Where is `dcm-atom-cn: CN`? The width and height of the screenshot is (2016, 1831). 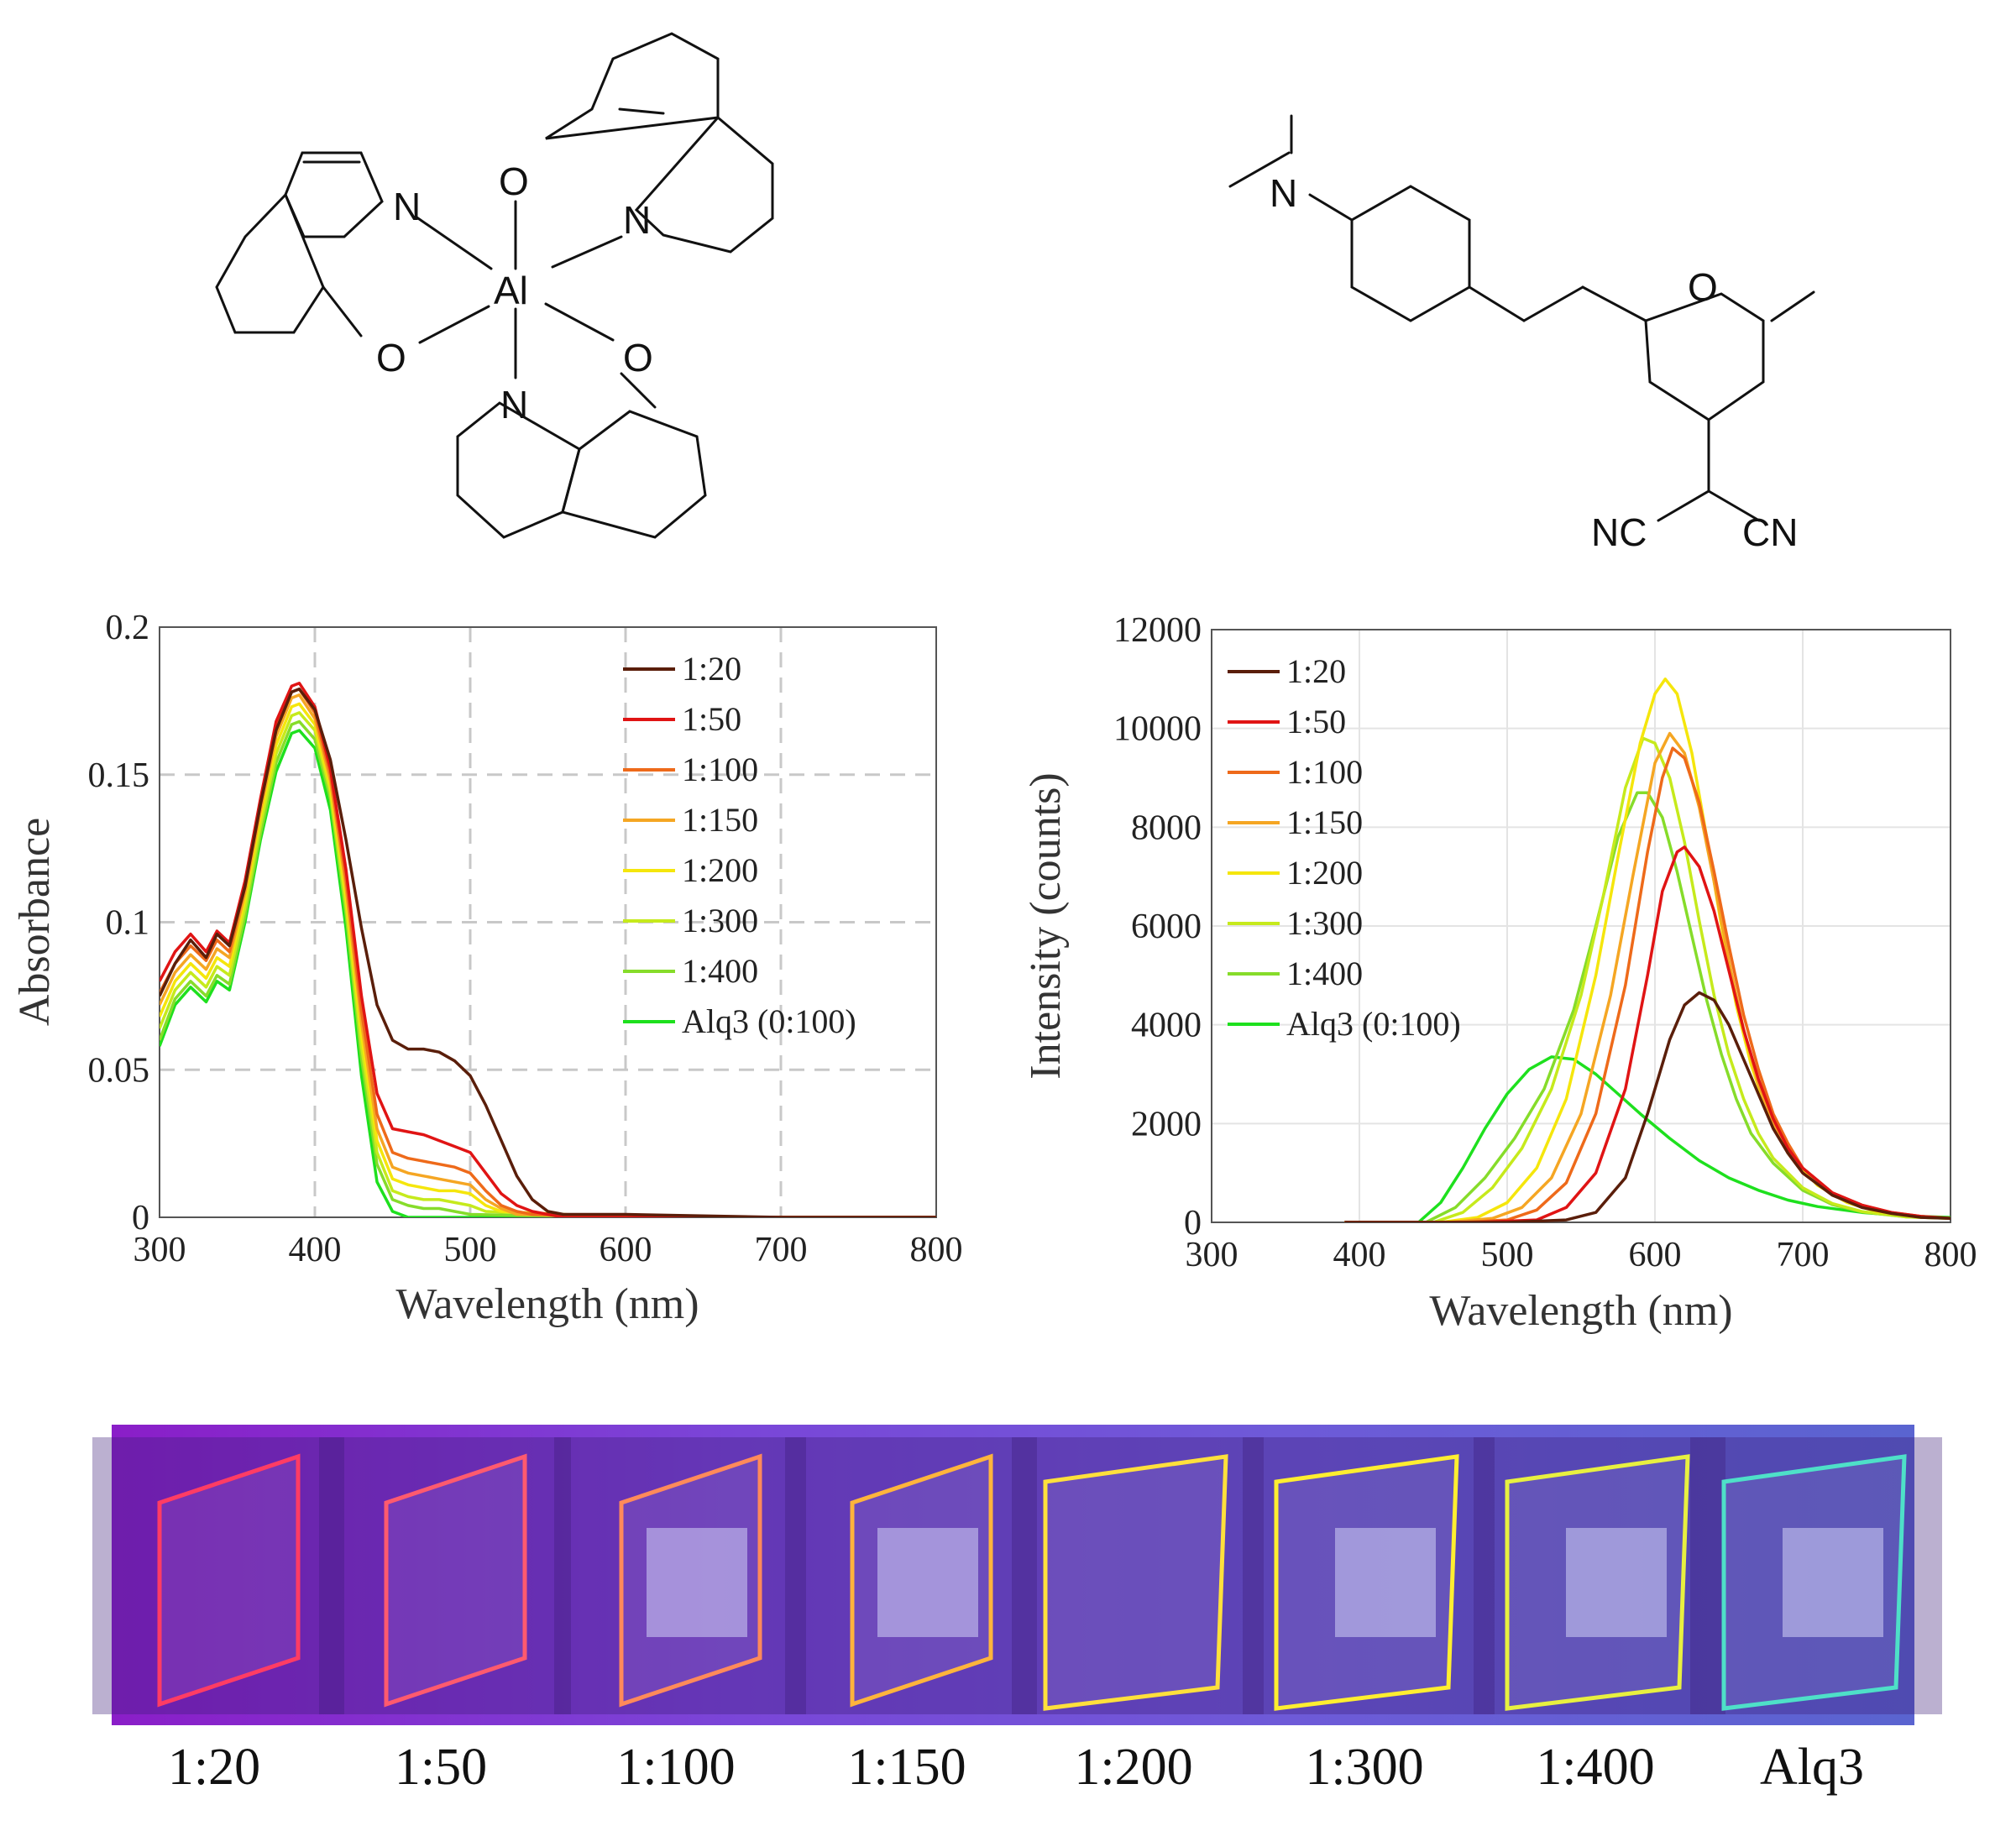 dcm-atom-cn: CN is located at coordinates (1770, 532).